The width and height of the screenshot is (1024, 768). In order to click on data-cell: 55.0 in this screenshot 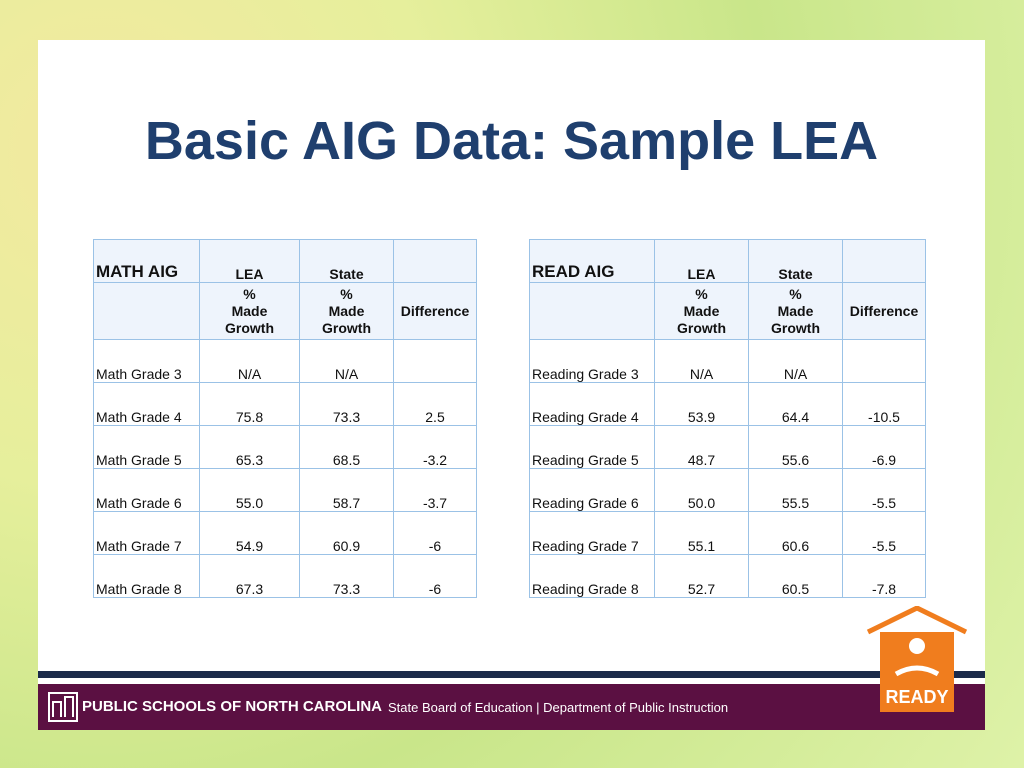, I will do `click(249, 490)`.